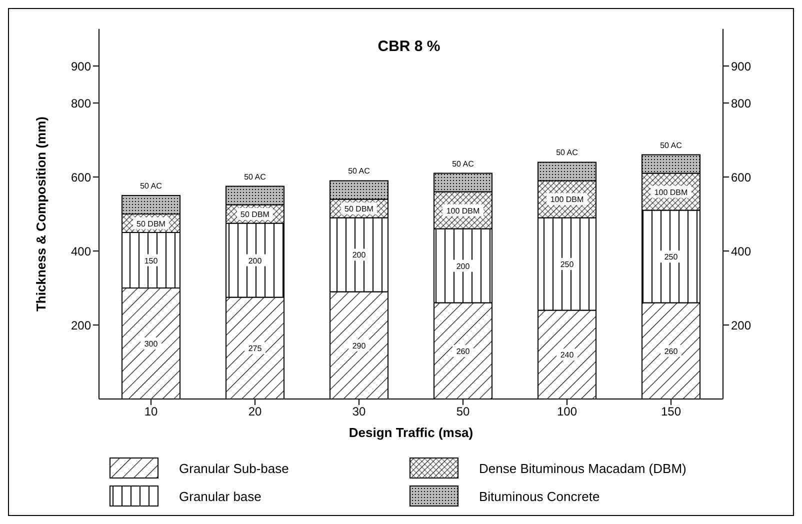  Describe the element at coordinates (81, 177) in the screenshot. I see `y-tick-label: 600` at that location.